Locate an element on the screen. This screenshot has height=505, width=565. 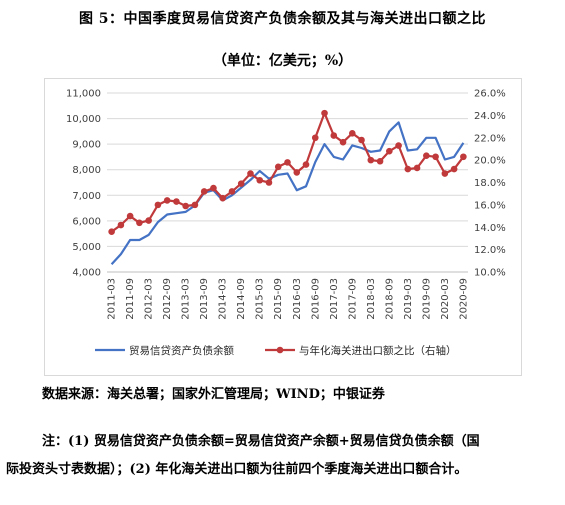
data-source: 数据来源：海关总署；国家外汇管理局；WIND；中银证券 is located at coordinates (213, 394).